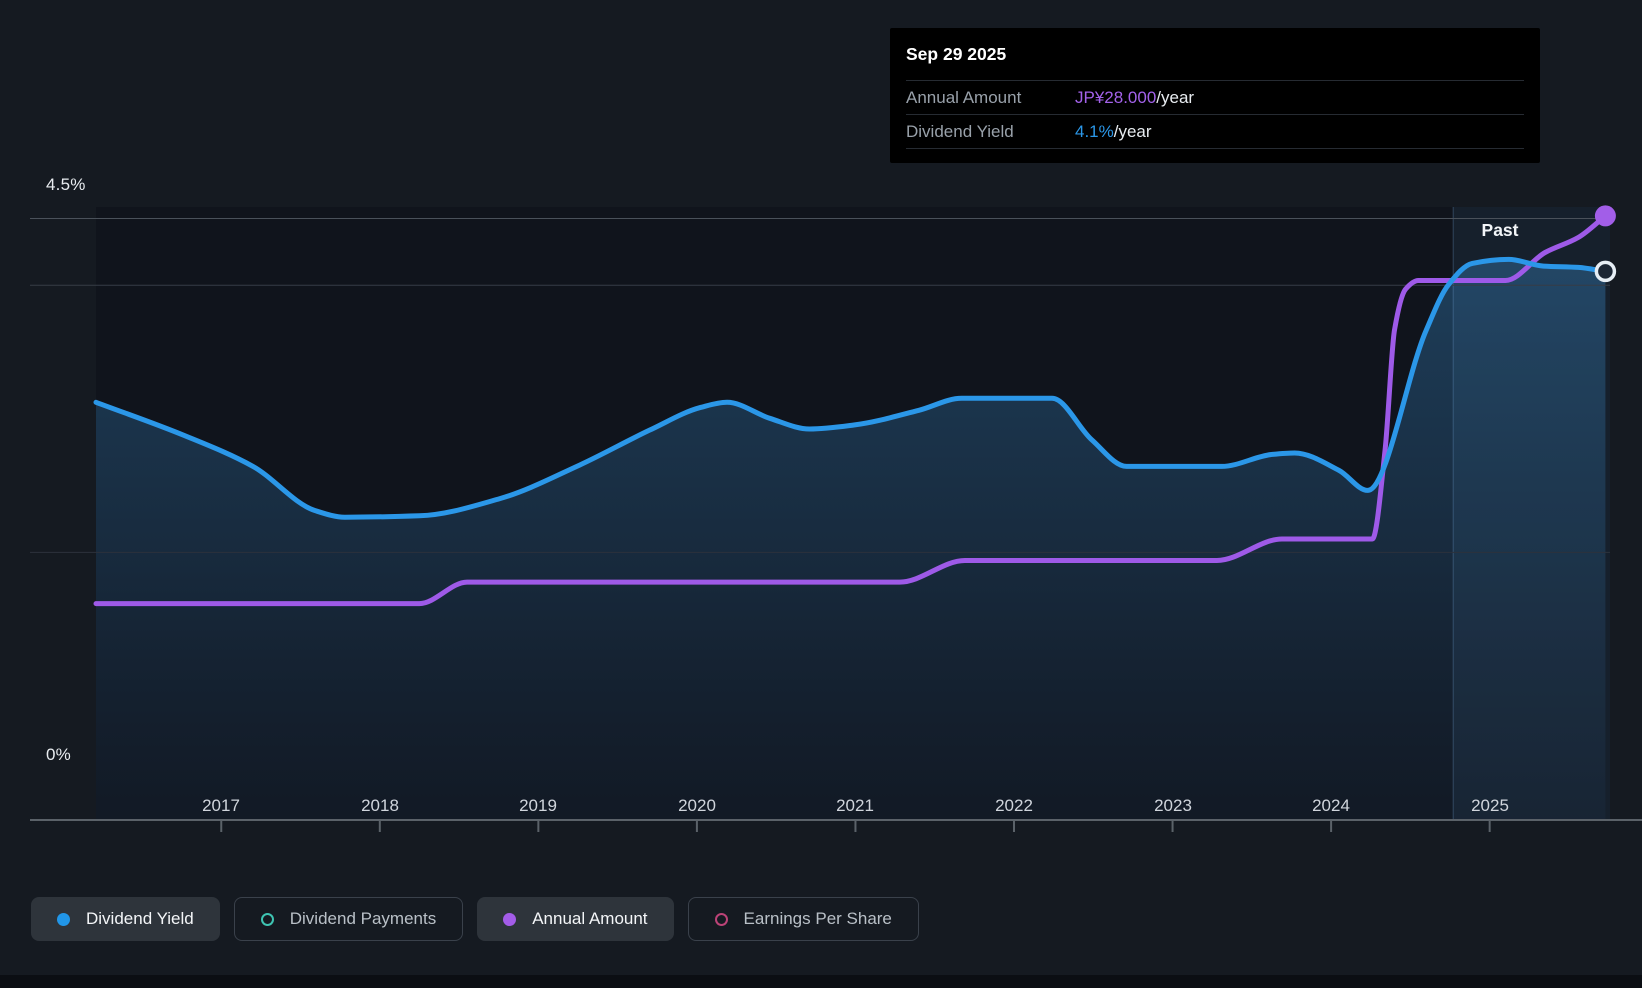  I want to click on x-axis-label-2021: 2021, so click(855, 805).